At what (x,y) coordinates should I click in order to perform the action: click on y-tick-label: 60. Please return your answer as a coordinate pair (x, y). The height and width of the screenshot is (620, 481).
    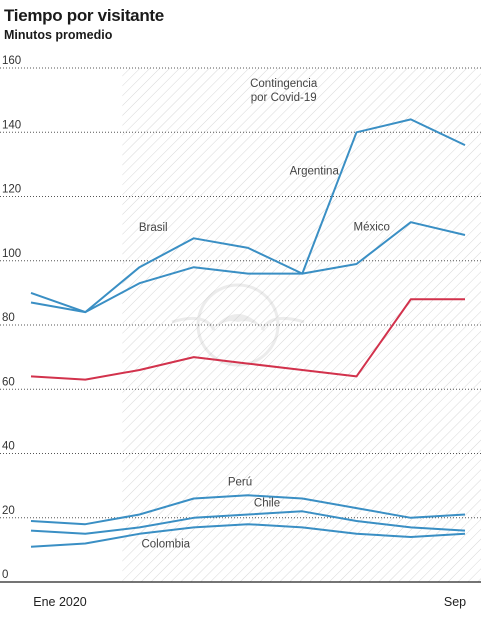
    Looking at the image, I should click on (8, 382).